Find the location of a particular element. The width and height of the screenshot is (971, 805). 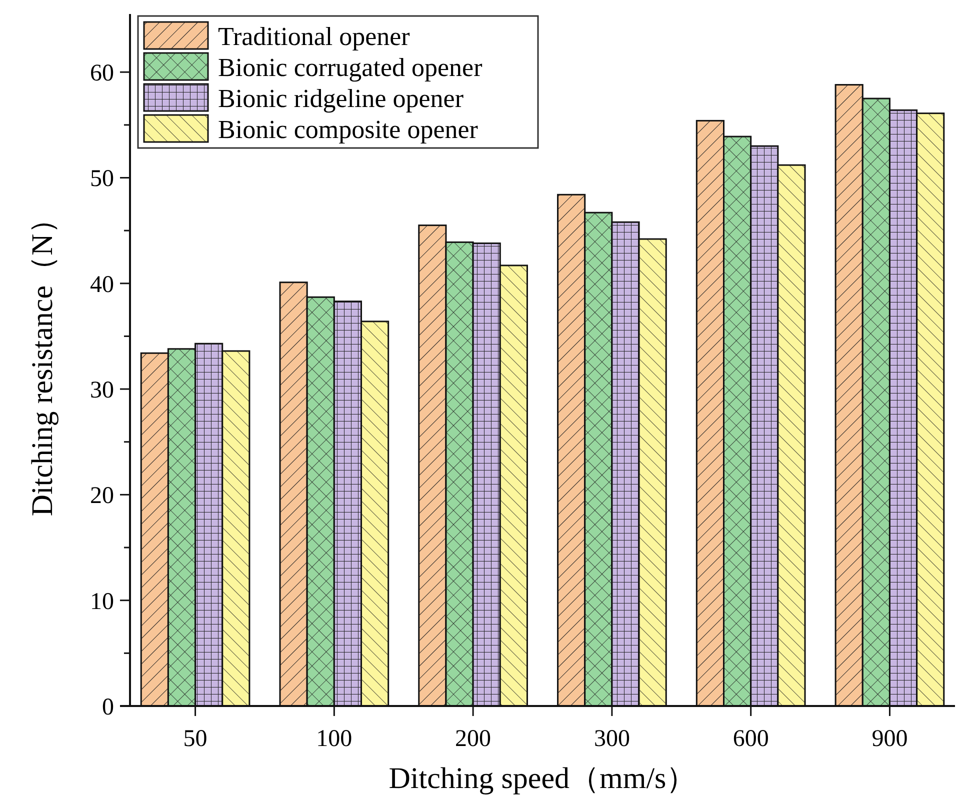

y-tick-label: 50 is located at coordinates (102, 179).